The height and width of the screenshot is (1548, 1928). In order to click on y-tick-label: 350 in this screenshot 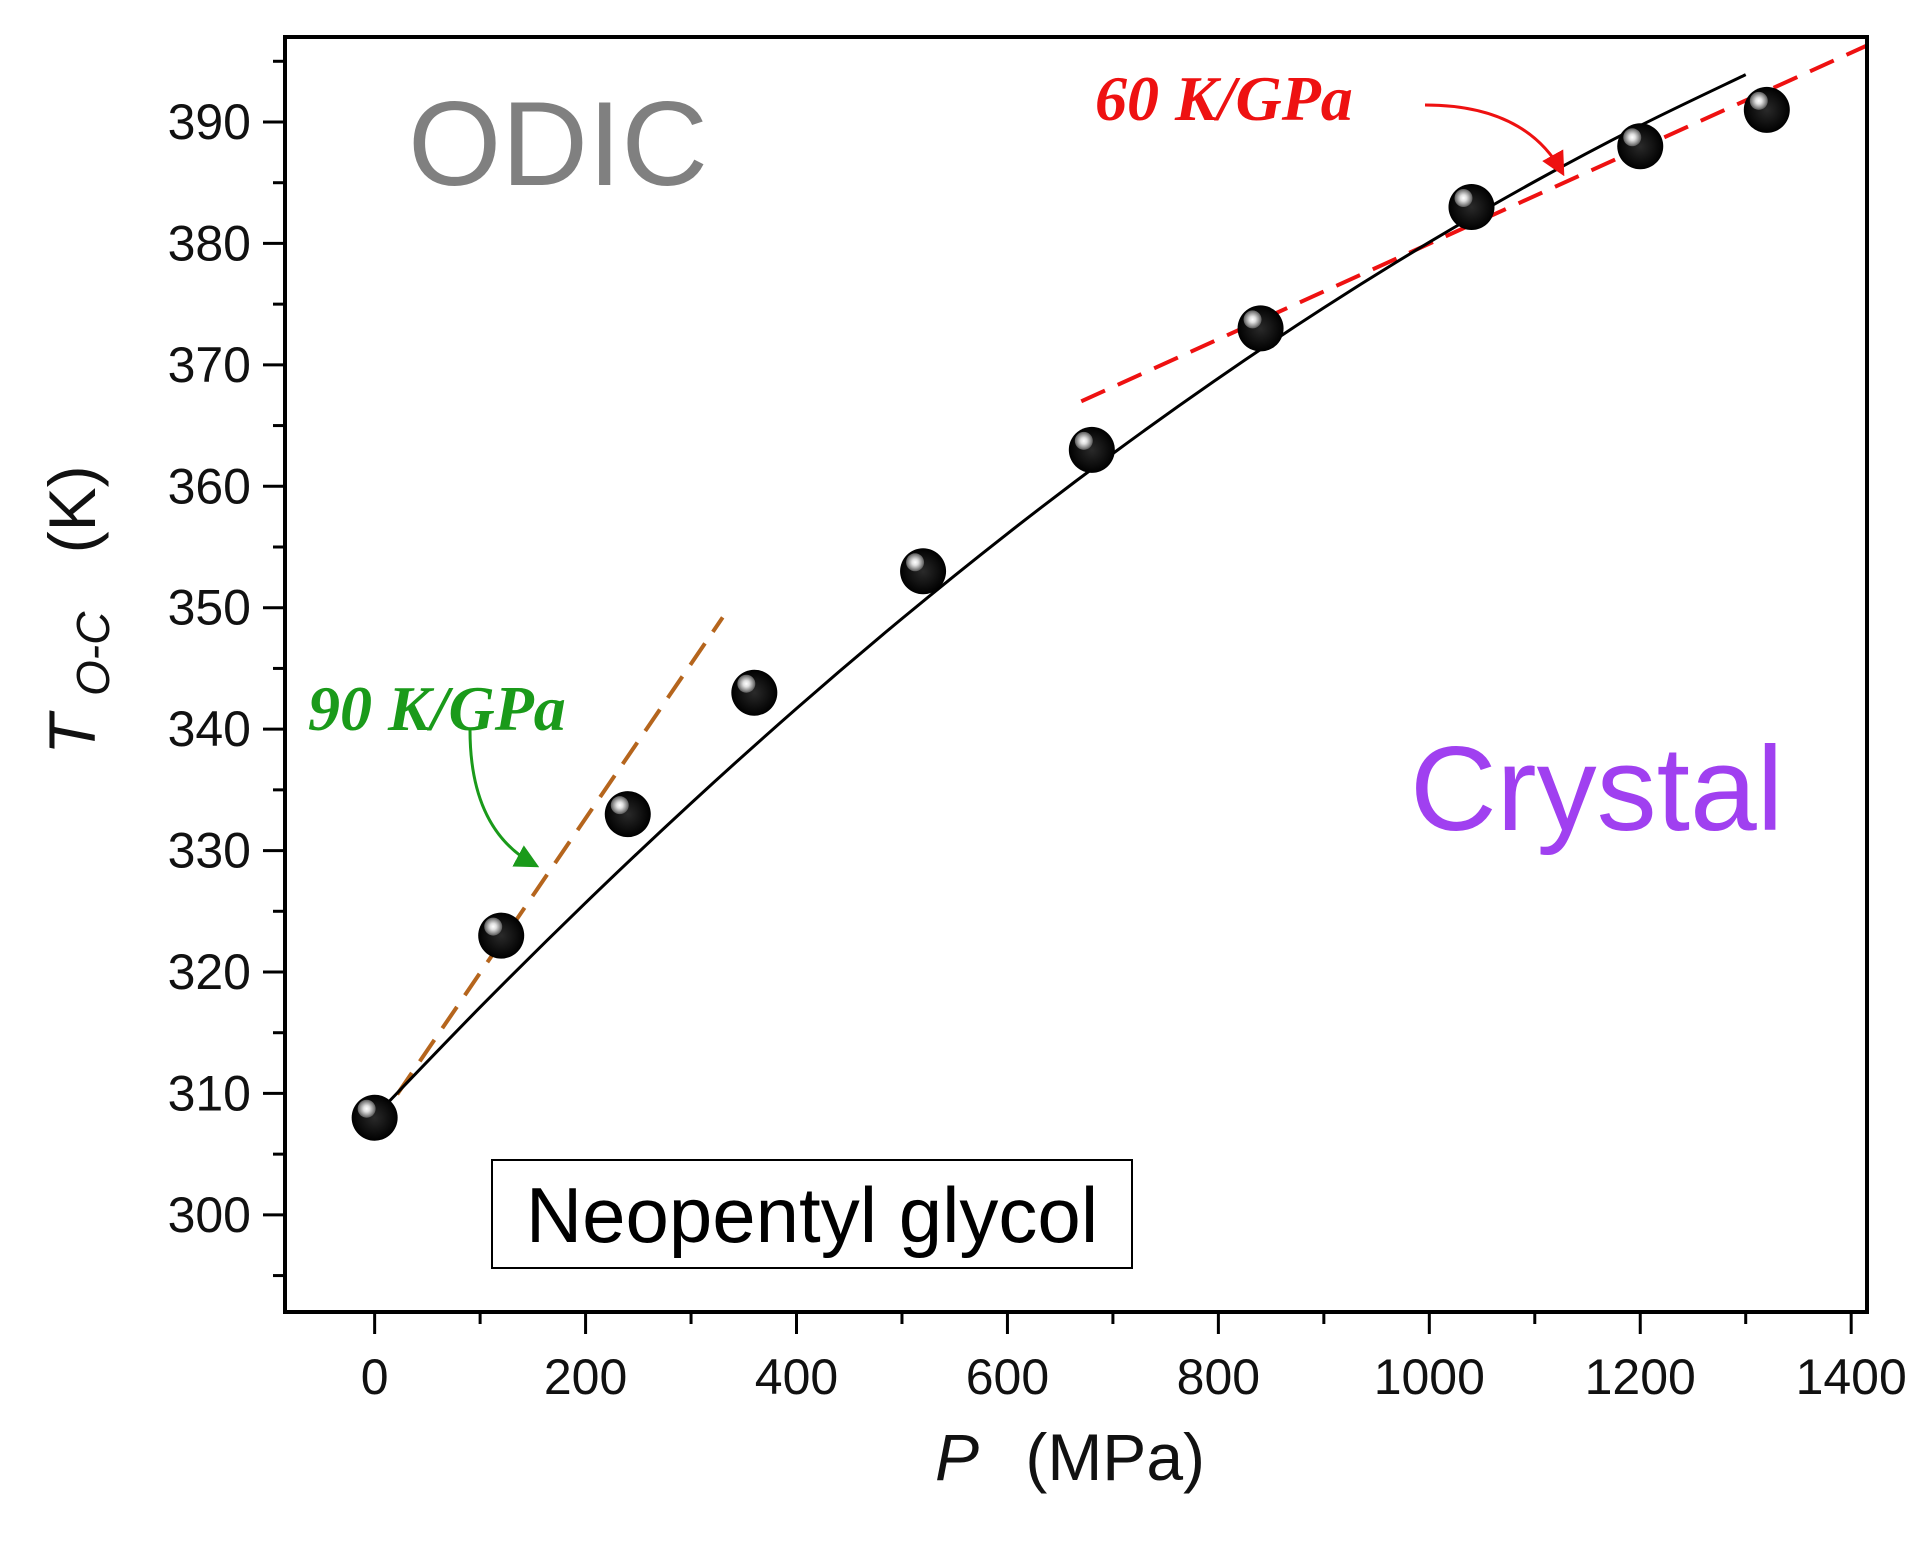, I will do `click(209, 608)`.